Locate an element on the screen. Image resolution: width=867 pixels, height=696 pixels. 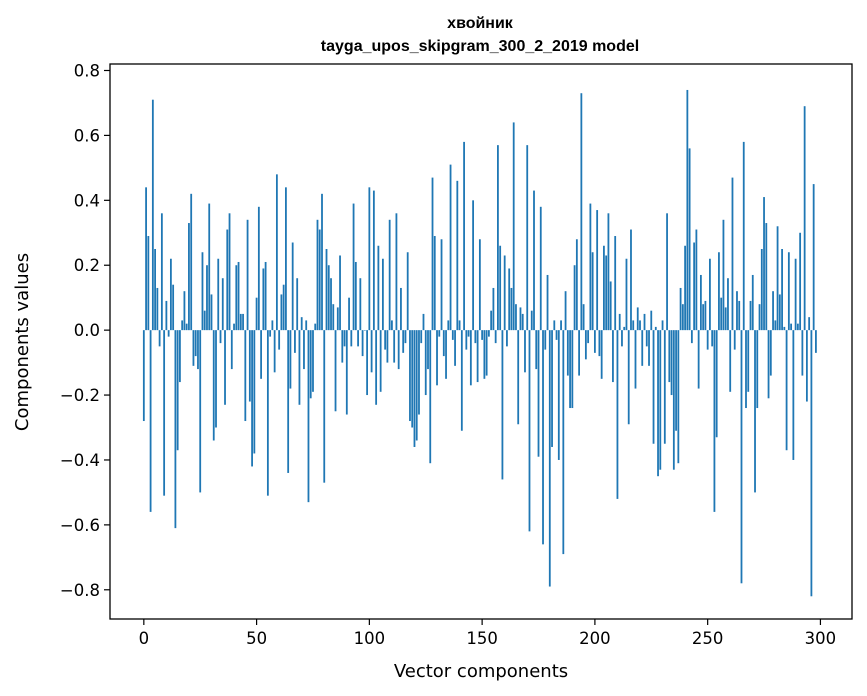
y-tick-label: −0.4 is located at coordinates (80, 460).